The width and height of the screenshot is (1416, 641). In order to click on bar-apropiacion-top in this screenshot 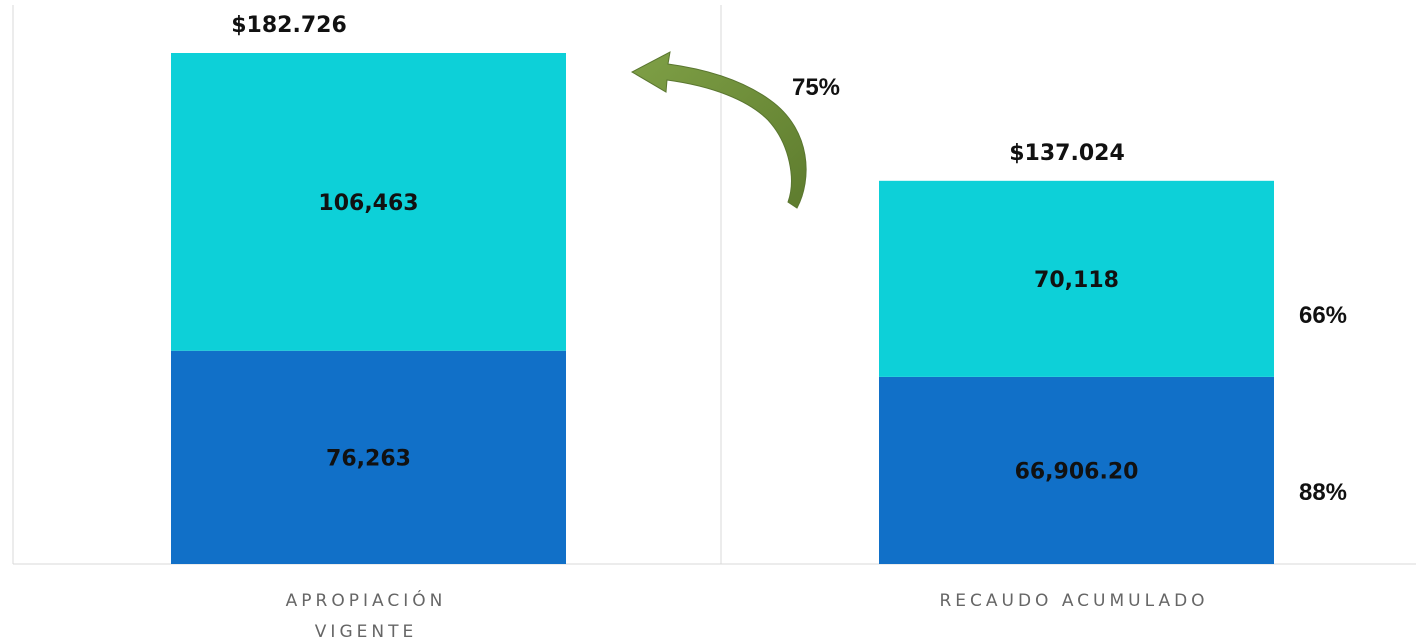, I will do `click(368, 202)`.